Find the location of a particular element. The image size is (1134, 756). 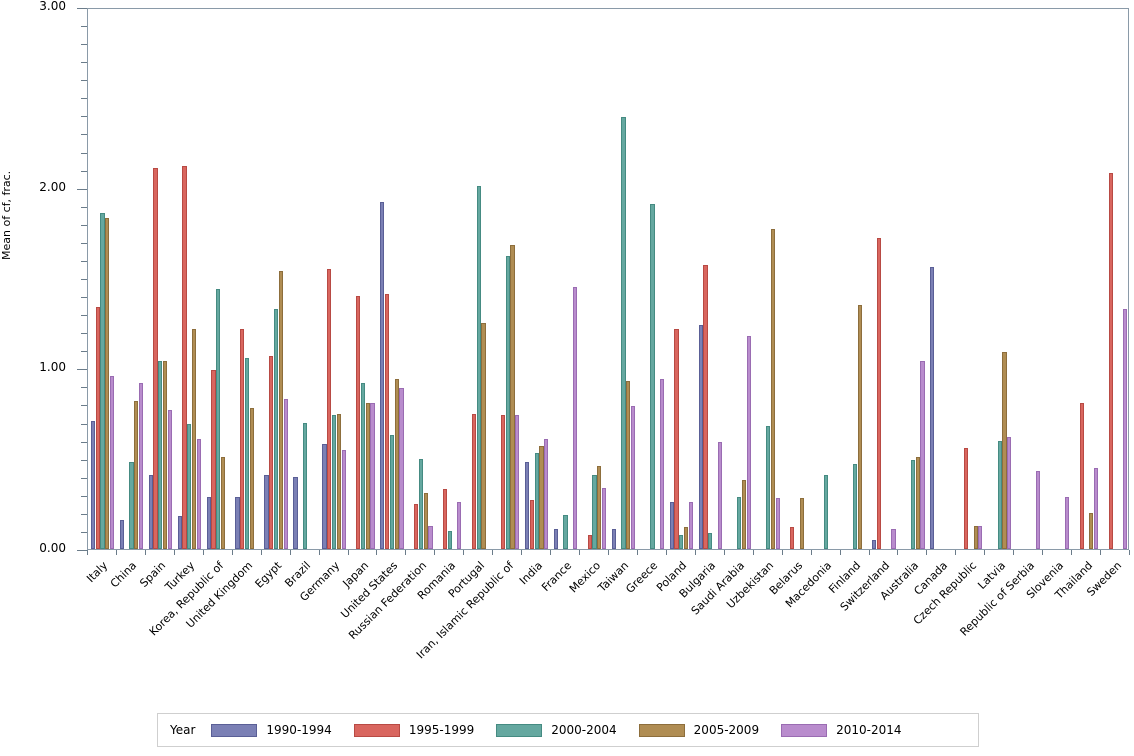

y-tick-label: 2.00 is located at coordinates (52, 186).